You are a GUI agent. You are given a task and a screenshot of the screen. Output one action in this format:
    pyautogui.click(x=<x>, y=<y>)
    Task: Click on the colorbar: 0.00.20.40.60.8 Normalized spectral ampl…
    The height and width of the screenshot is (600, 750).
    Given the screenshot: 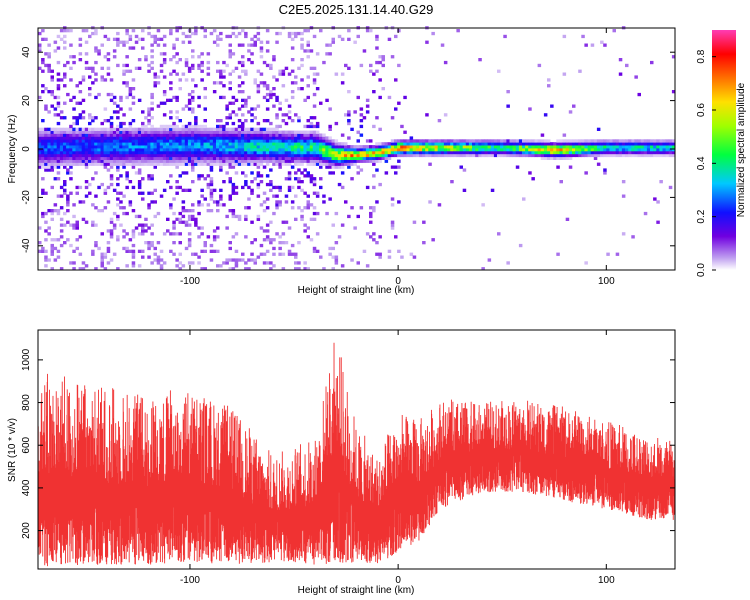 What is the action you would take?
    pyautogui.click(x=721, y=153)
    